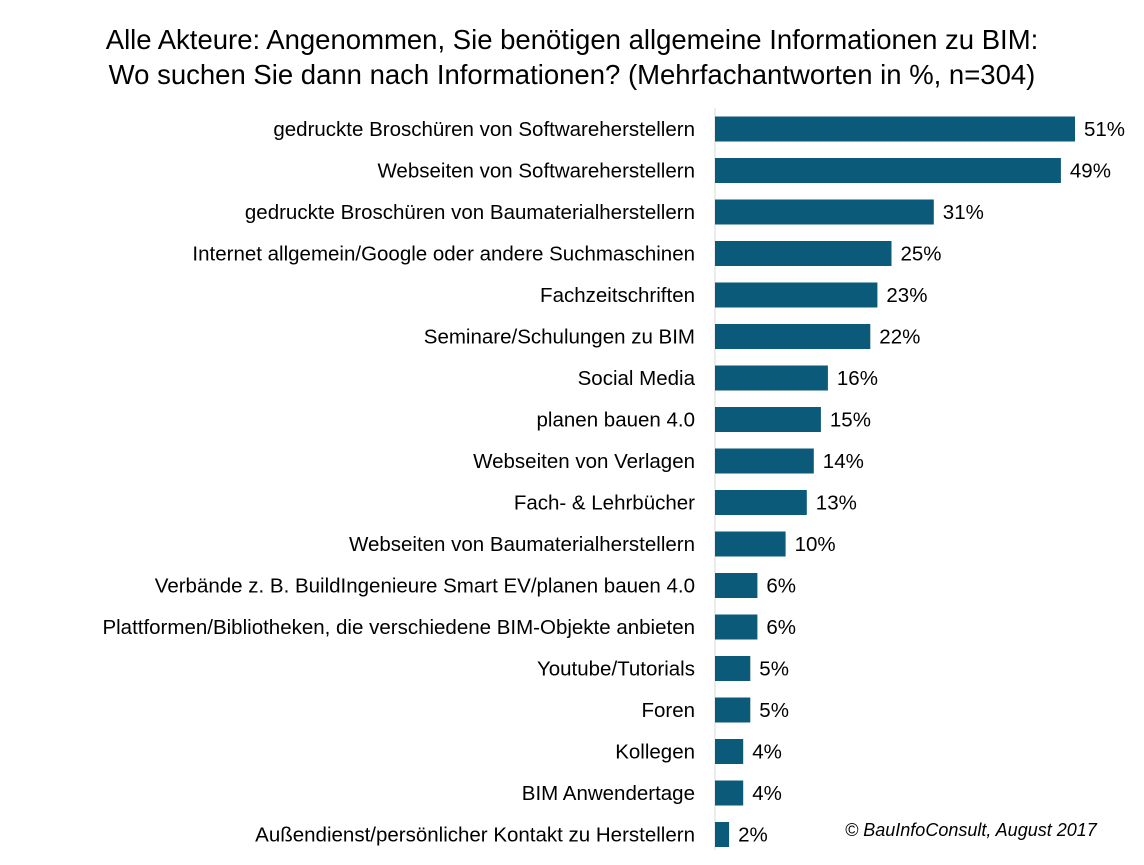 This screenshot has height=865, width=1144. Describe the element at coordinates (921, 254) in the screenshot. I see `value-label-4: 25%` at that location.